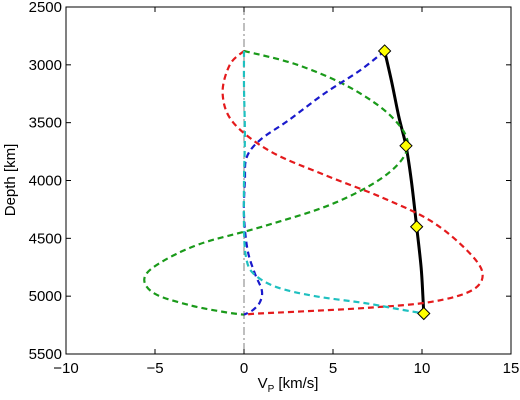 The image size is (520, 400). What do you see at coordinates (45, 296) in the screenshot?
I see `y-tick-label: 5000` at bounding box center [45, 296].